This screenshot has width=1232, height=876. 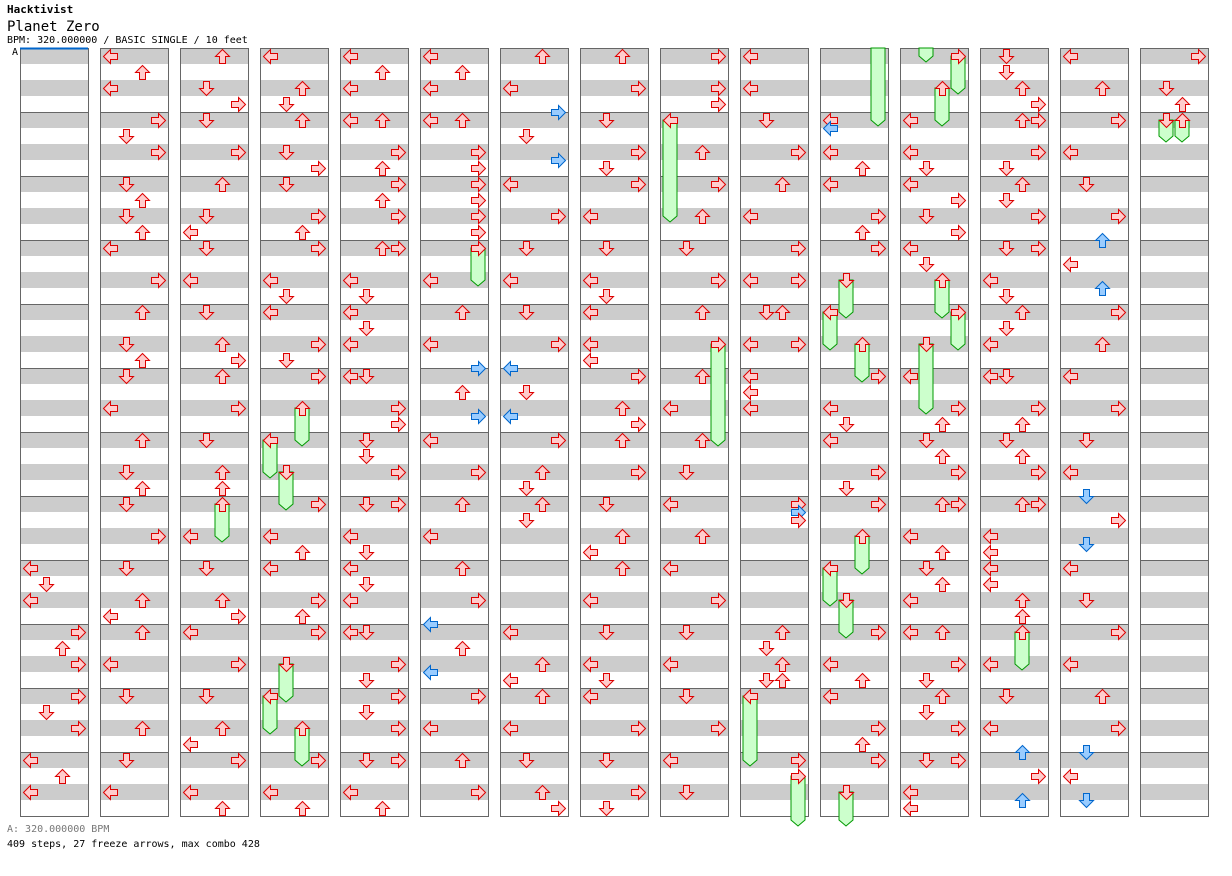 I want to click on bpm-legend: A: 320.000000 BPM, so click(x=58, y=829).